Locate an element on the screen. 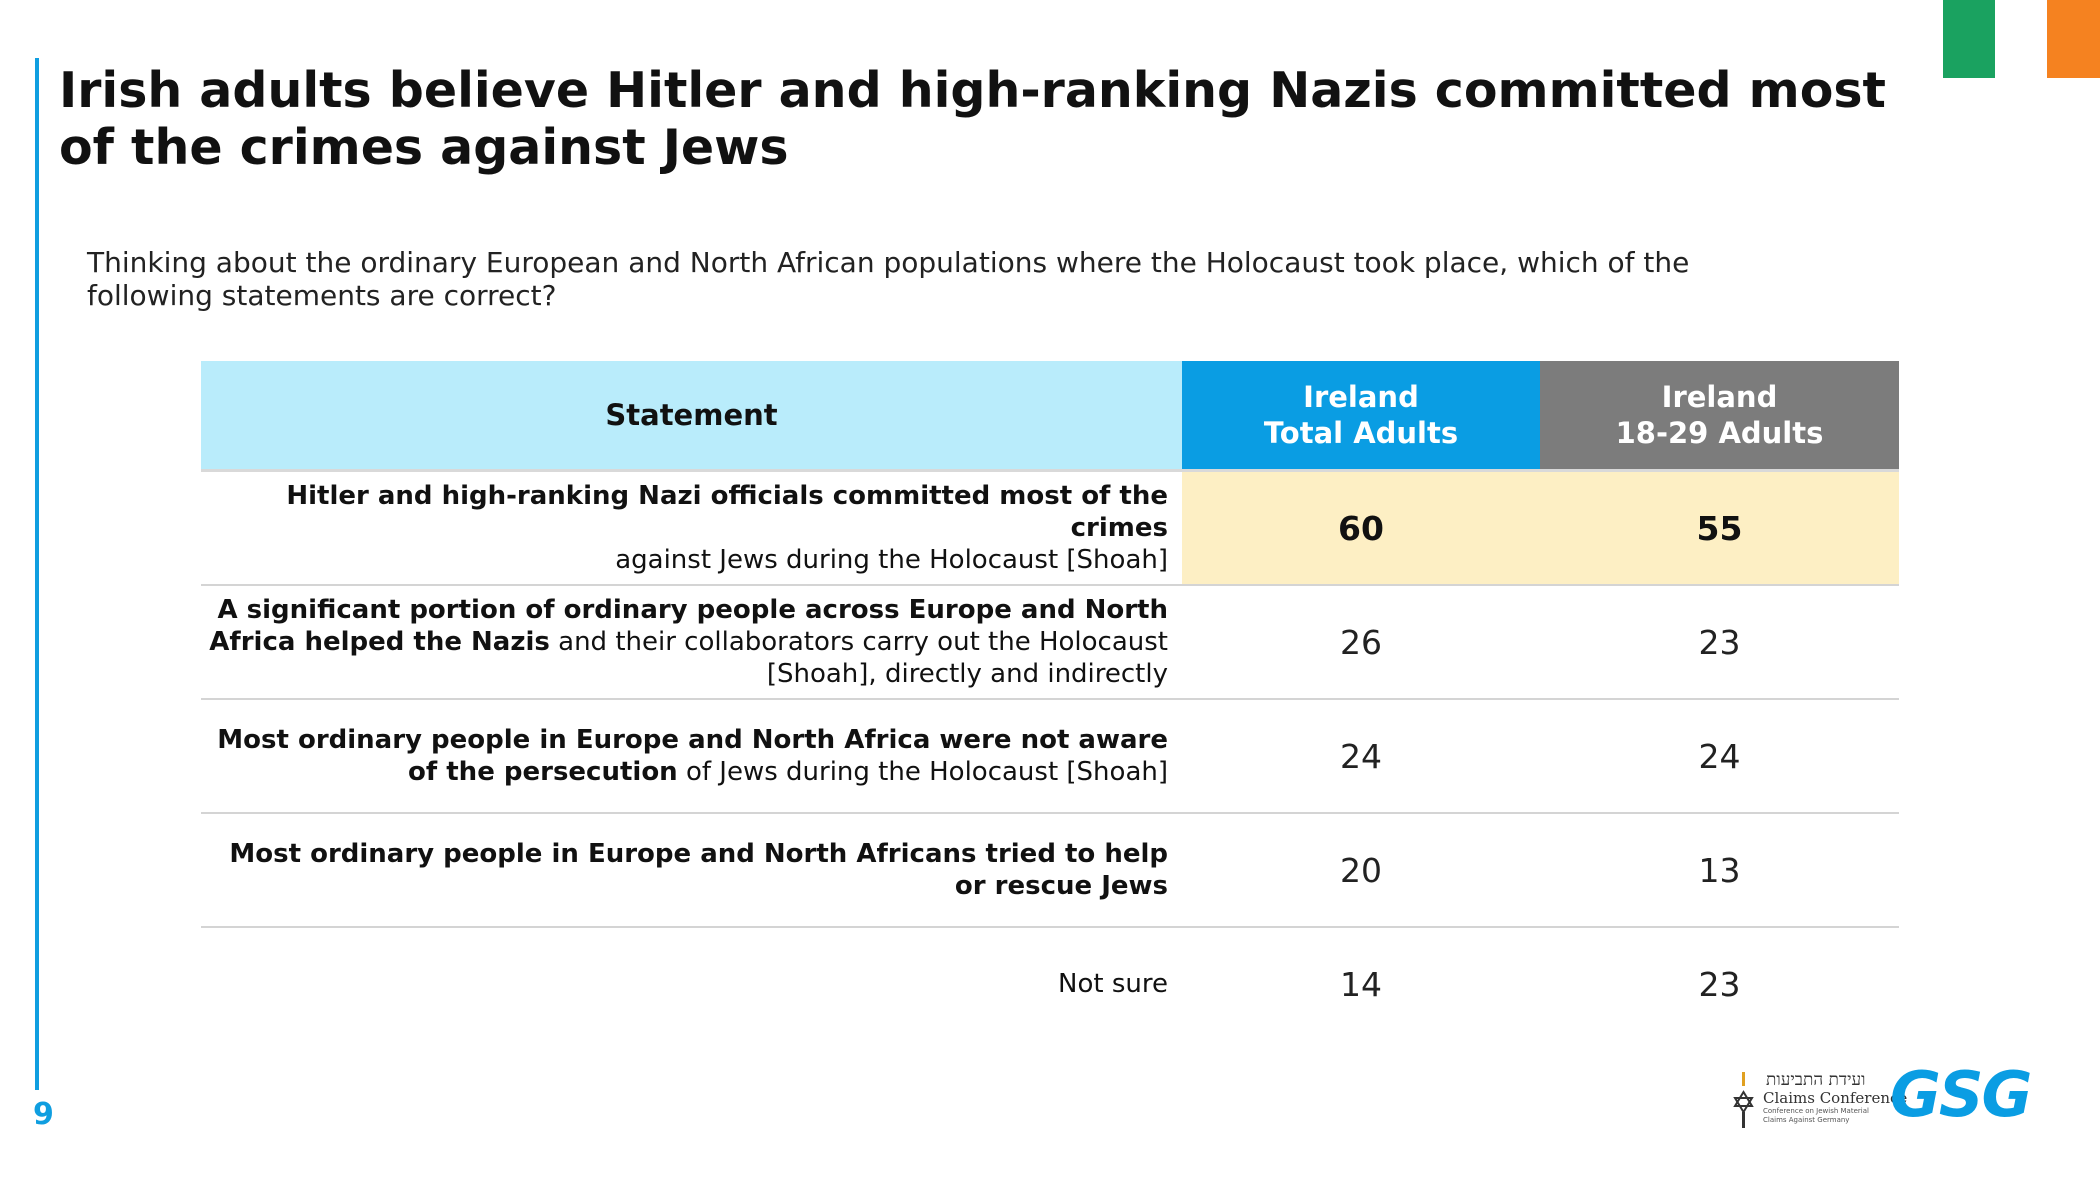 The image size is (2100, 1182). table-row: Not sure 14 23 is located at coordinates (1050, 983).